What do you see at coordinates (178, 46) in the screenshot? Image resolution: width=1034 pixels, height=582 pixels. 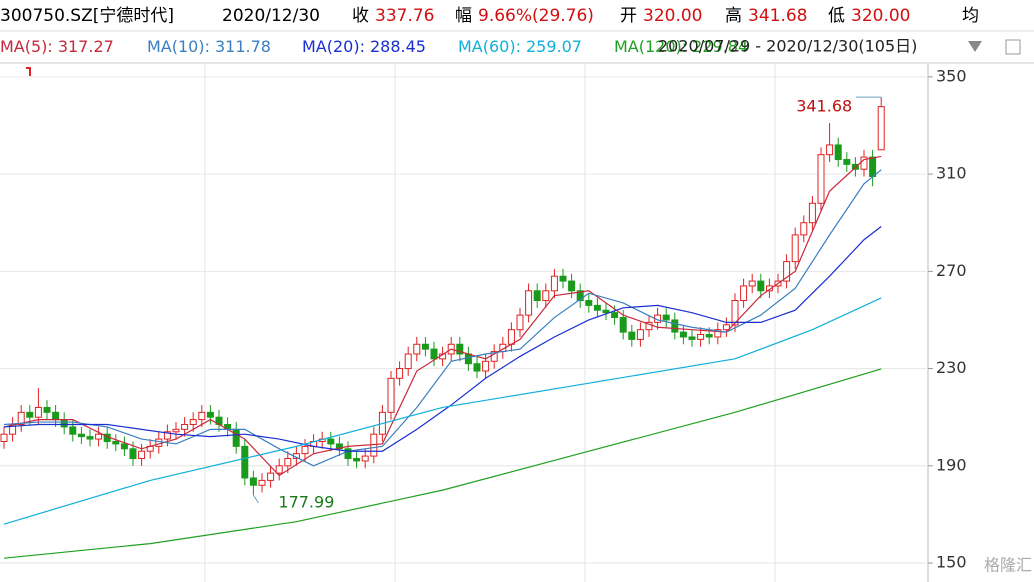 I see `legend-name: MA(10):` at bounding box center [178, 46].